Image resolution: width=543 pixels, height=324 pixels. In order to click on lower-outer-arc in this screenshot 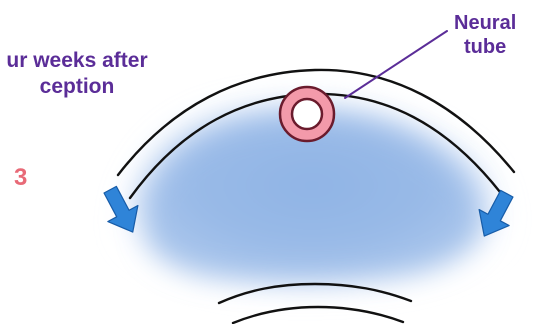, I will do `click(315, 293)`.